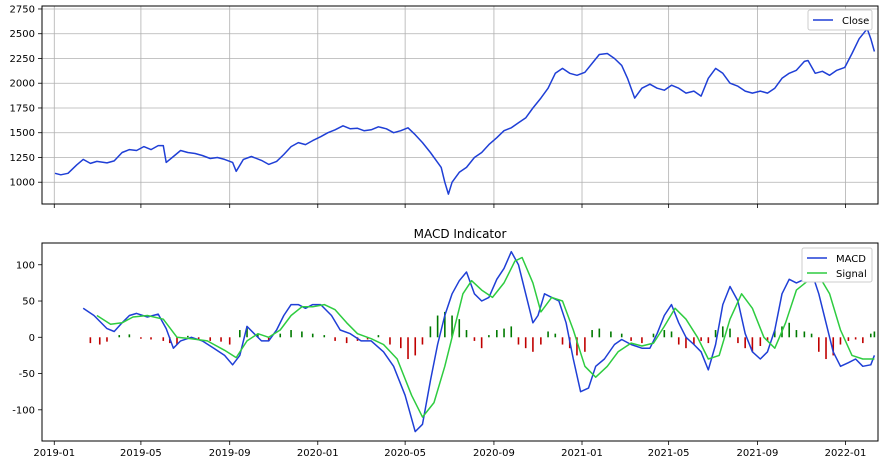 The width and height of the screenshot is (885, 466). Describe the element at coordinates (460, 234) in the screenshot. I see `macd-title: MACD Indicator` at that location.